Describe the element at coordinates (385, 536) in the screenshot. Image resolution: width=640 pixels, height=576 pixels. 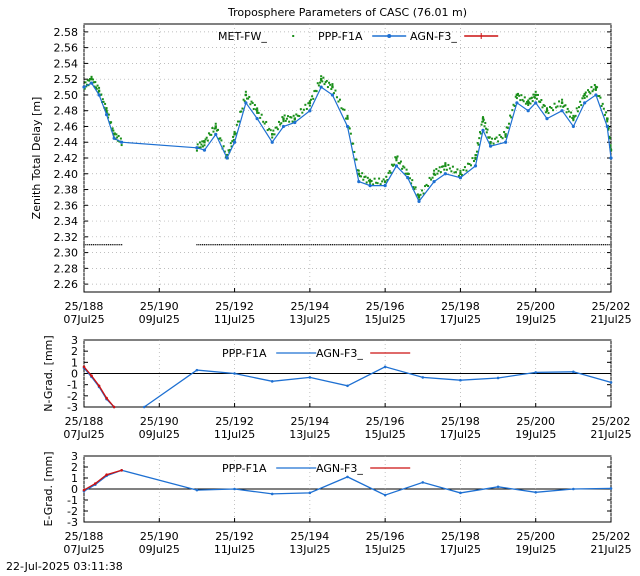
I see `x-tick-label-doy: 25/196` at that location.